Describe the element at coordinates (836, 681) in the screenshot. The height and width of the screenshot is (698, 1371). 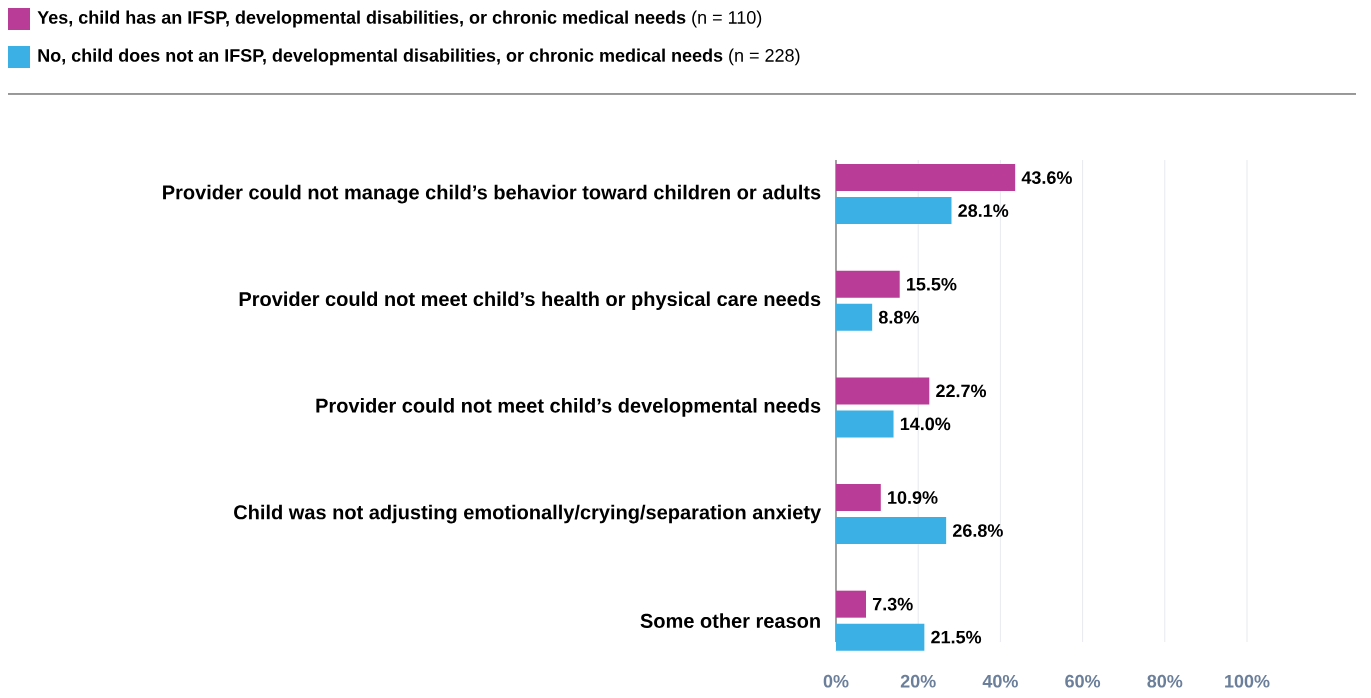
I see `x-tick-label: 0%` at that location.